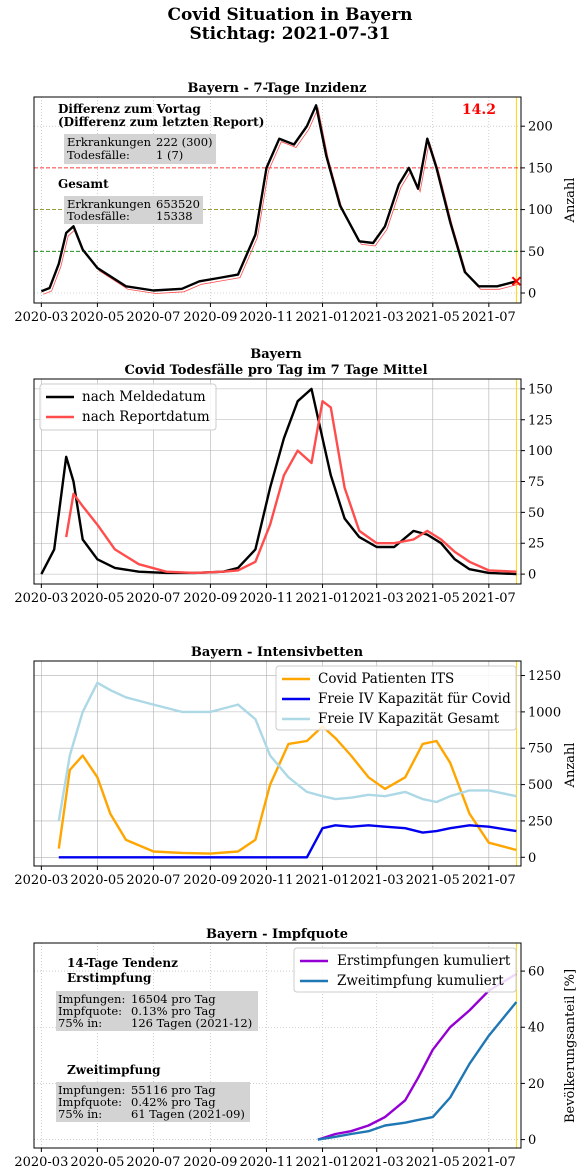 This screenshot has width=583, height=1173. What do you see at coordinates (570, 201) in the screenshot?
I see `panel1-ylabel: Anzahl` at bounding box center [570, 201].